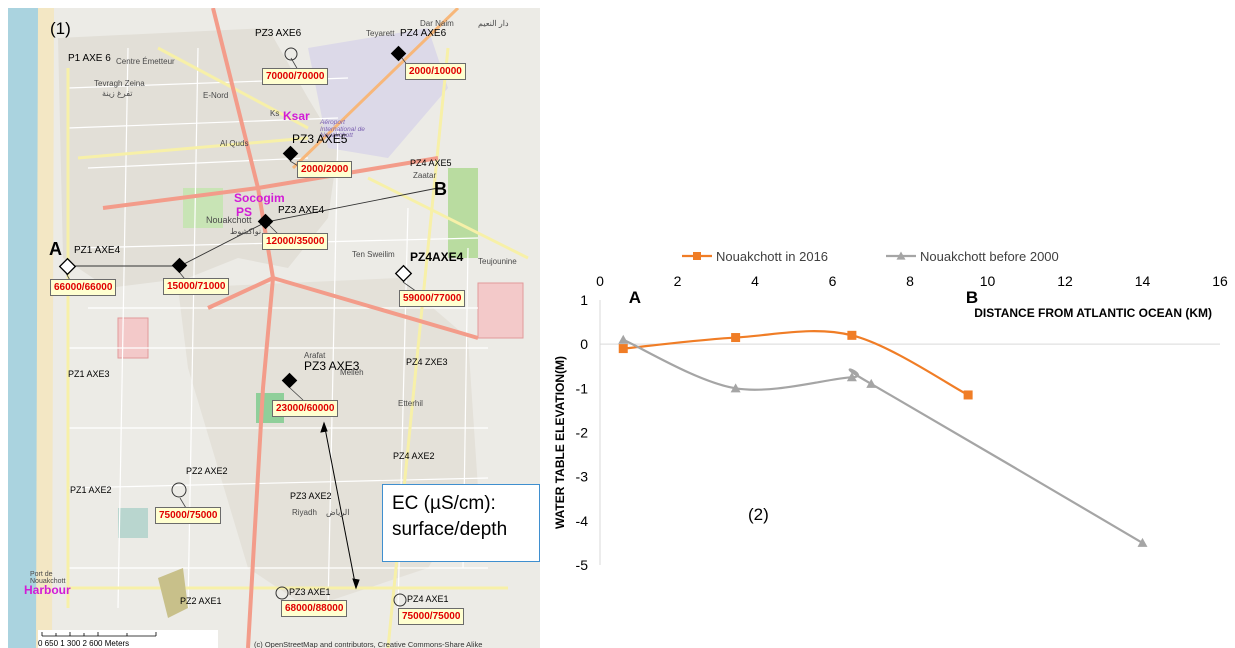 The image size is (1235, 648). What do you see at coordinates (179, 490) in the screenshot?
I see `well-circle-pz2-axe2` at bounding box center [179, 490].